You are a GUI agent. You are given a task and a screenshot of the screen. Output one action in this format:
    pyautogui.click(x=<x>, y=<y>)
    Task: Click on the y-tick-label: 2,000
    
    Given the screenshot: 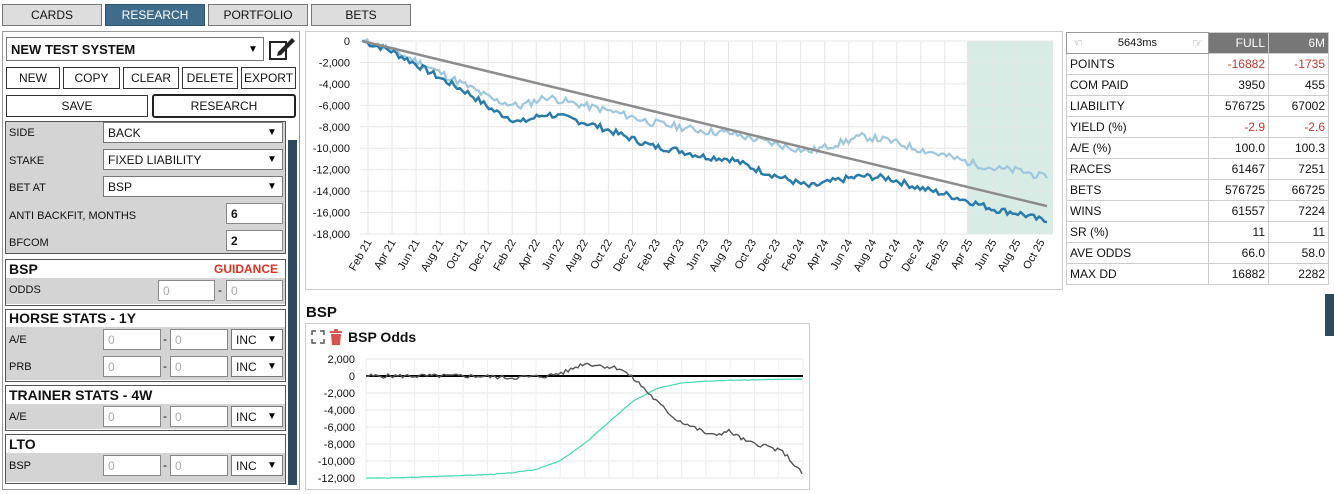 What is the action you would take?
    pyautogui.click(x=341, y=360)
    